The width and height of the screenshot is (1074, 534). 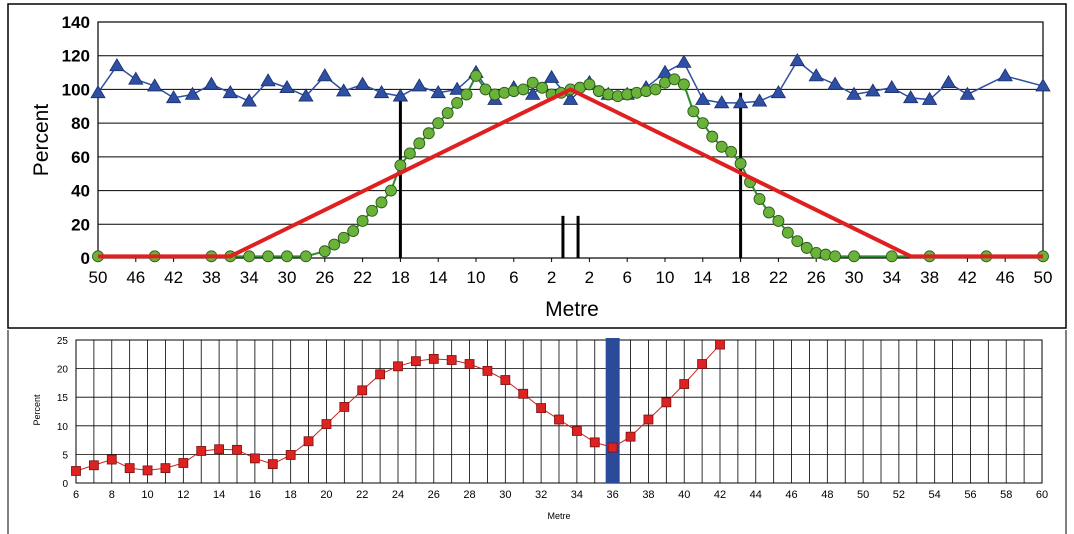 What do you see at coordinates (935, 495) in the screenshot?
I see `x-tick-label: 54` at bounding box center [935, 495].